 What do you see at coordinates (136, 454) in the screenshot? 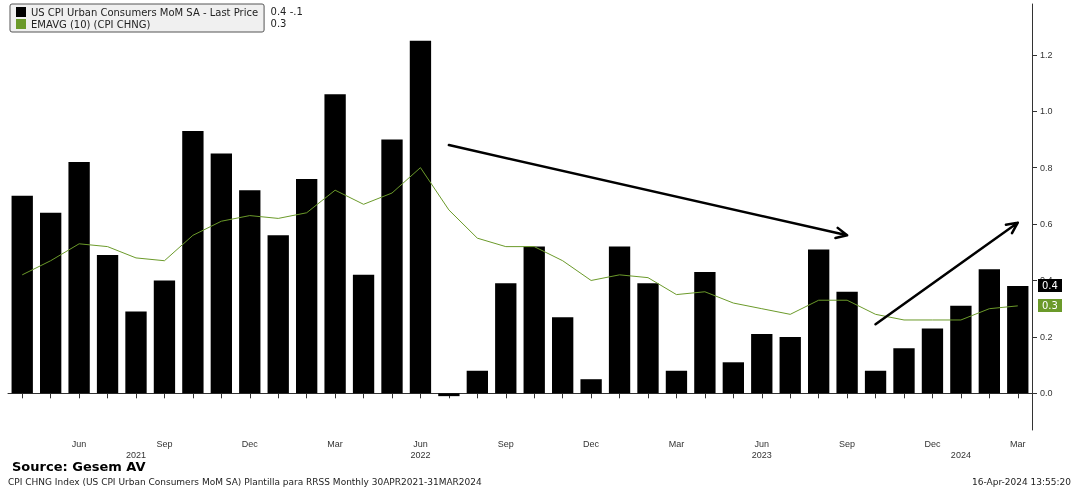
I see `x-tick-label: 2021` at bounding box center [136, 454].